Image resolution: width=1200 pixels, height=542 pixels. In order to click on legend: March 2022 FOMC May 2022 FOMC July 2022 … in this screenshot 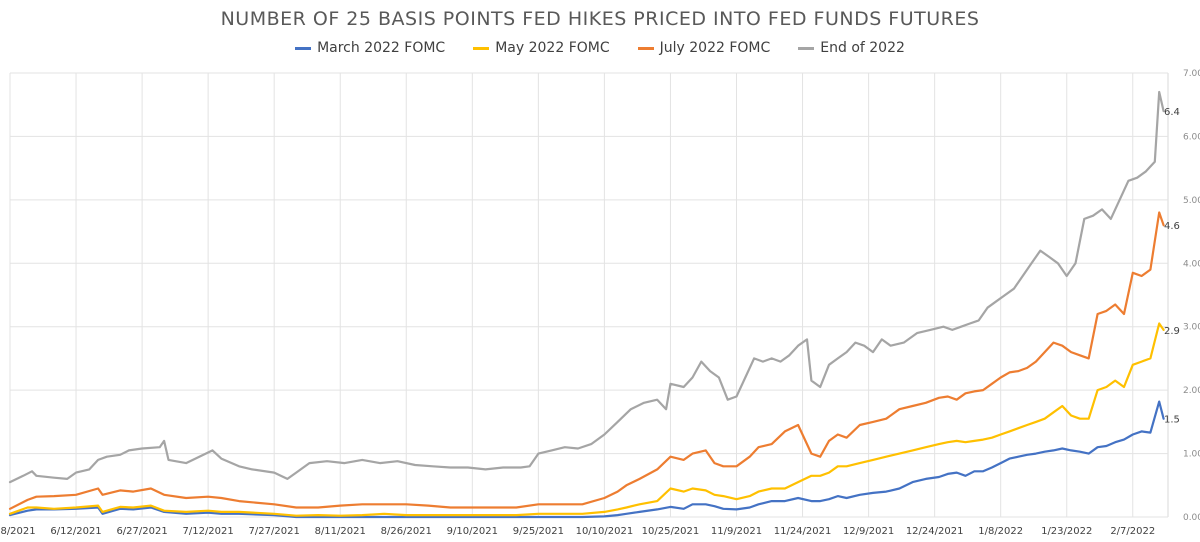, I will do `click(600, 48)`.